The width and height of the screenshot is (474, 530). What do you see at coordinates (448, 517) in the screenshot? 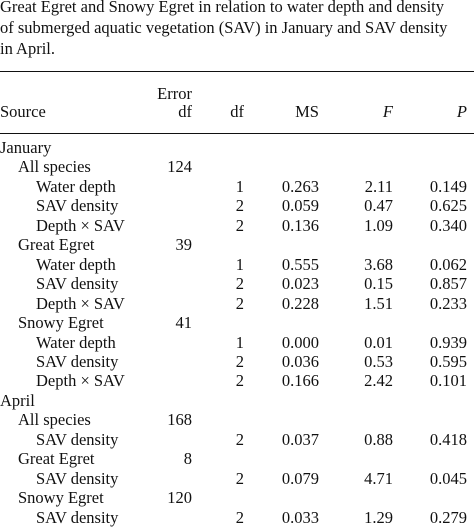
I see `cell-p: 0.279` at bounding box center [448, 517].